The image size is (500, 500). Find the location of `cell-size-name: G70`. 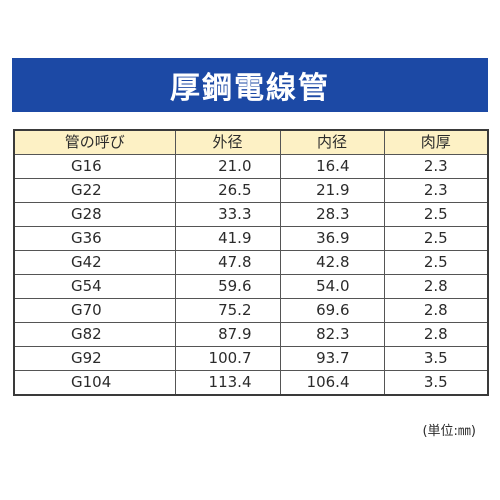

cell-size-name: G70 is located at coordinates (94, 310).